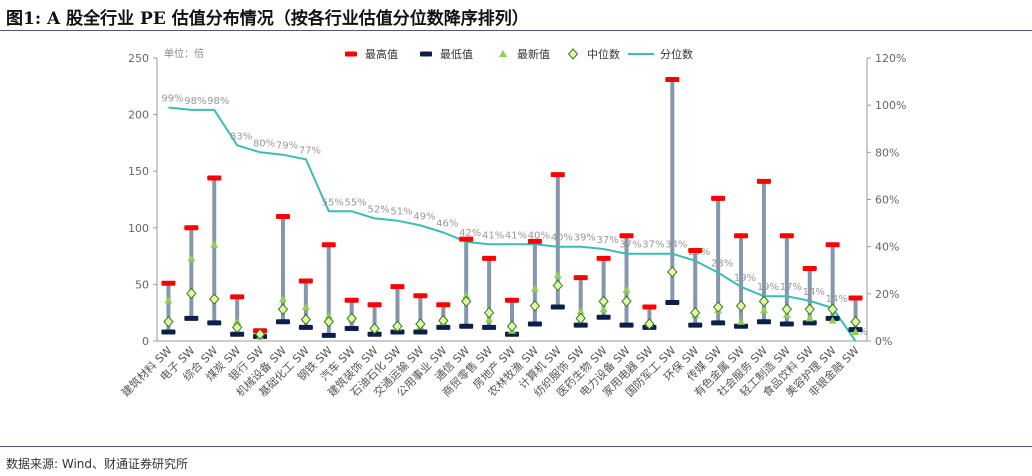  I want to click on percentile-label: 77%, so click(310, 150).